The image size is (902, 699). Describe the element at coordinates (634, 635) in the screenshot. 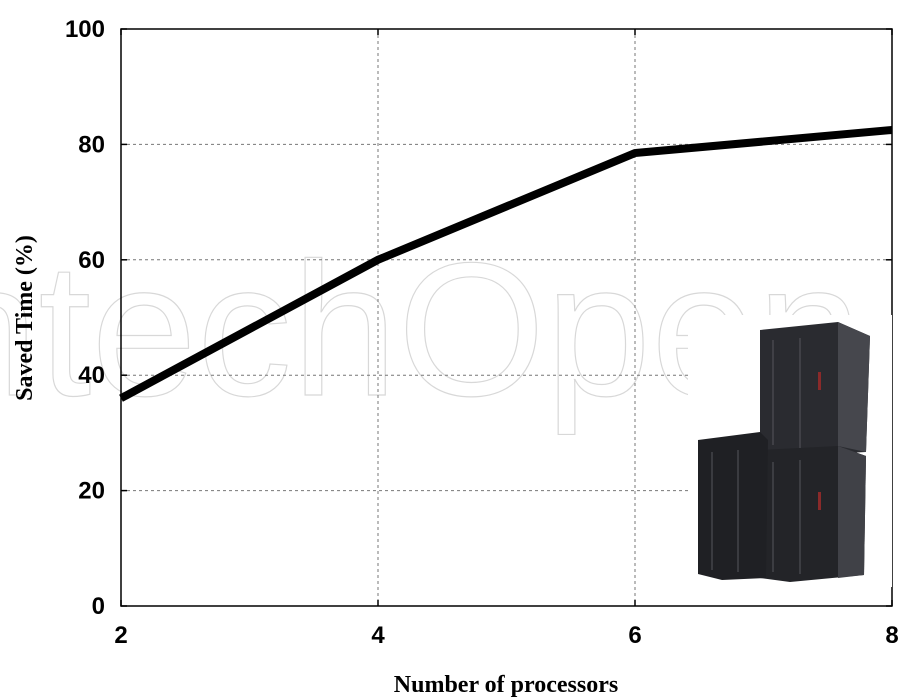

I see `x-tick-label: 6` at that location.